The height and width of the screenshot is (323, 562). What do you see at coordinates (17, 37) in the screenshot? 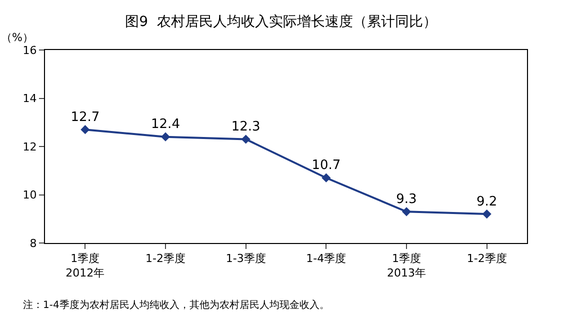
I see `y-axis-title: （%）` at bounding box center [17, 37].